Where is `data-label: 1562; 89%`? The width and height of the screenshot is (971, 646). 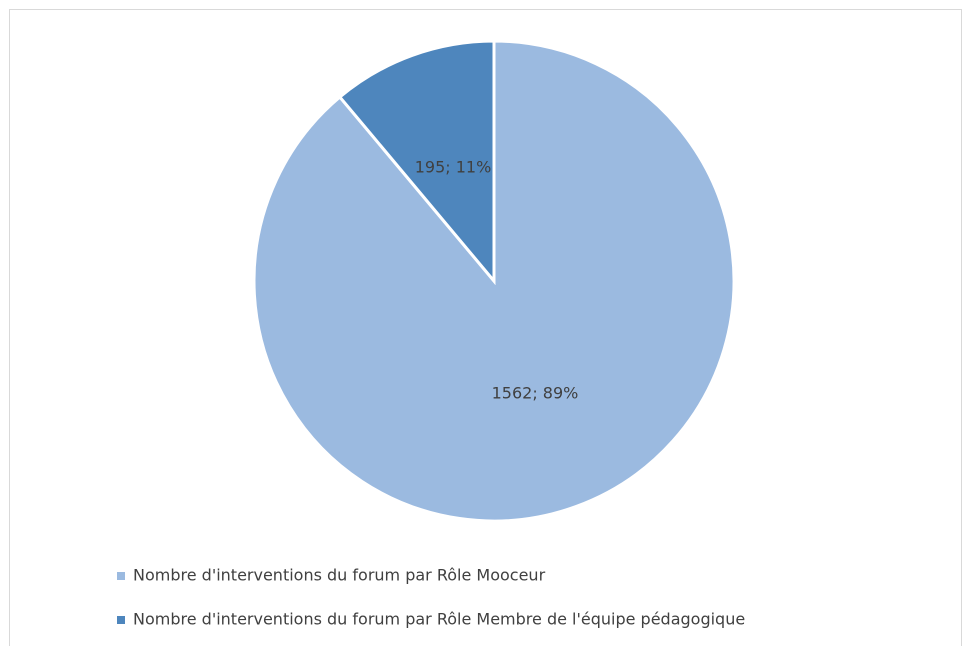
data-label: 1562; 89% is located at coordinates (535, 392).